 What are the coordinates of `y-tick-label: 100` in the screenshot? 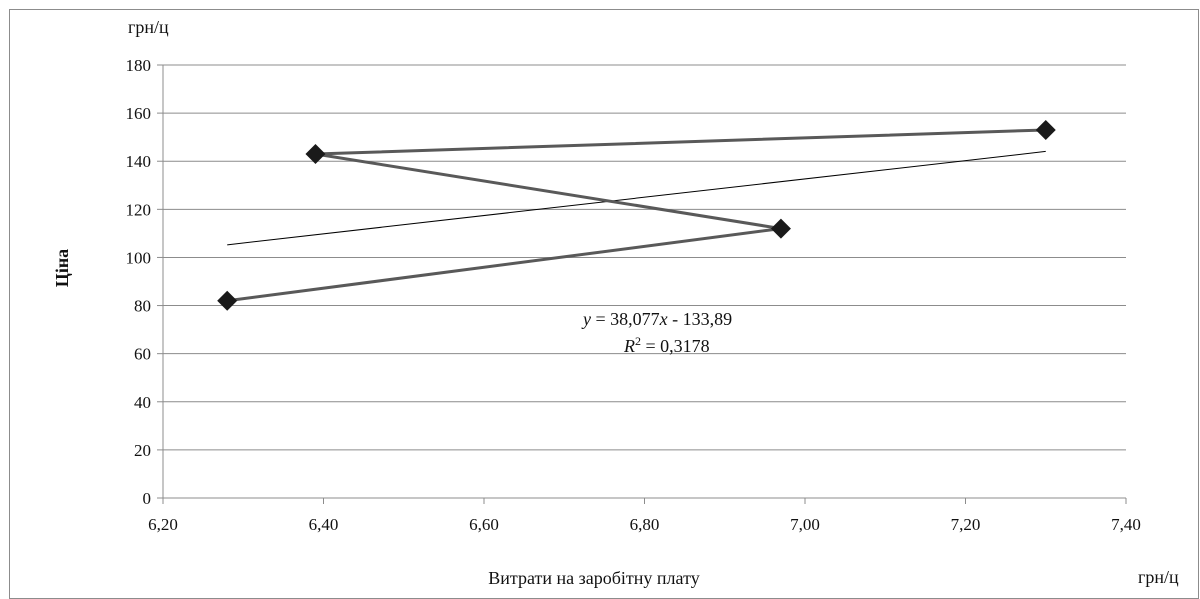 It's located at (139, 257).